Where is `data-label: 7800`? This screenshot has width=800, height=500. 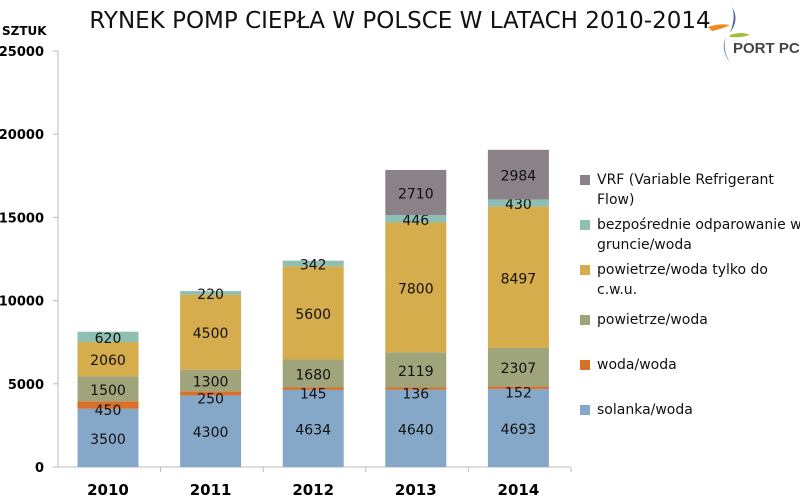 data-label: 7800 is located at coordinates (416, 289).